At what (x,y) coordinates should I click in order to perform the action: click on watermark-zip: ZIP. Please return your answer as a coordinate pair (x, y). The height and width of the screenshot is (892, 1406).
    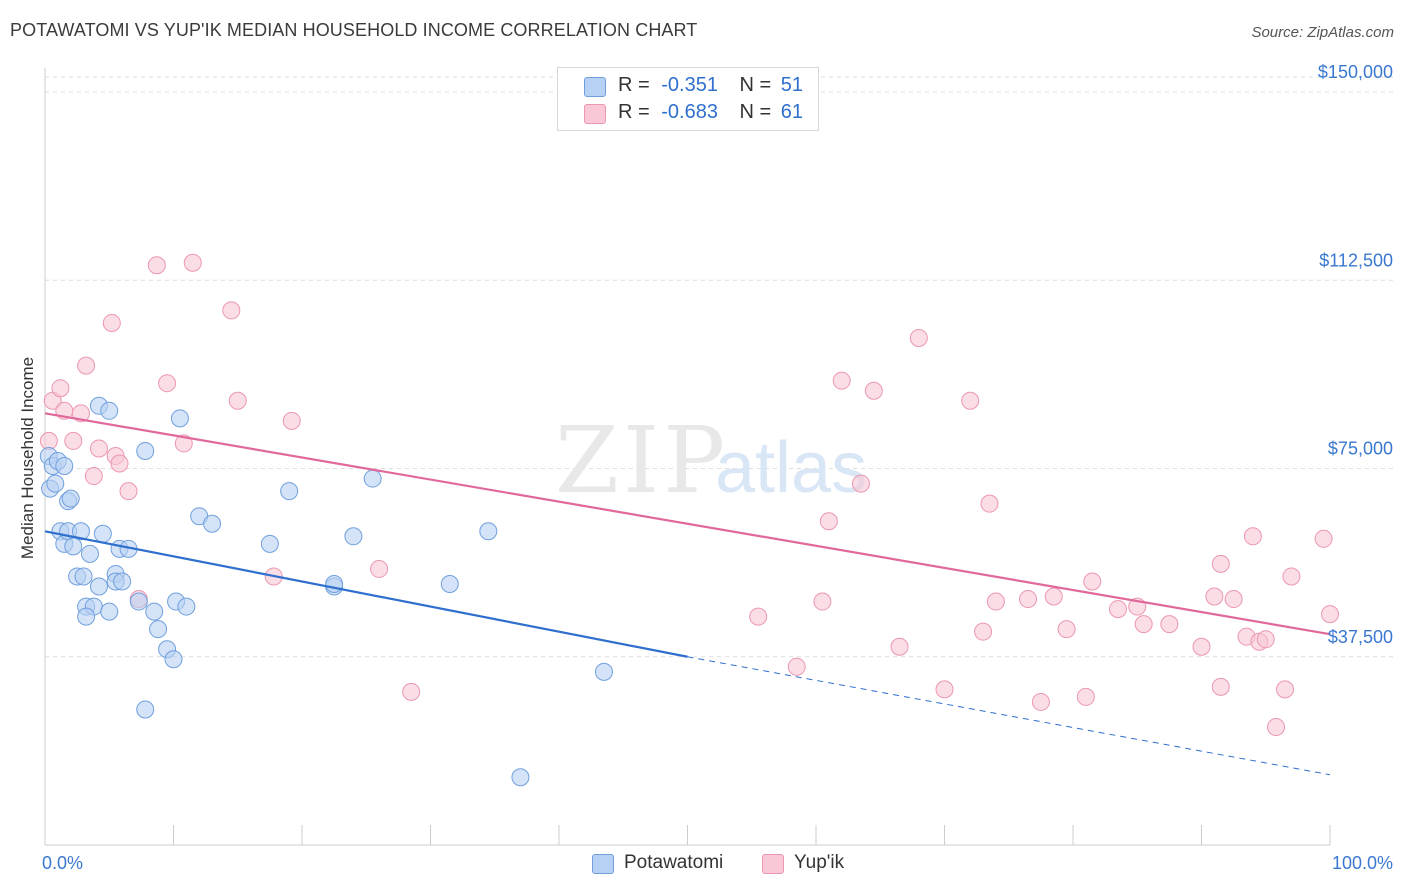
    Looking at the image, I should click on (642, 460).